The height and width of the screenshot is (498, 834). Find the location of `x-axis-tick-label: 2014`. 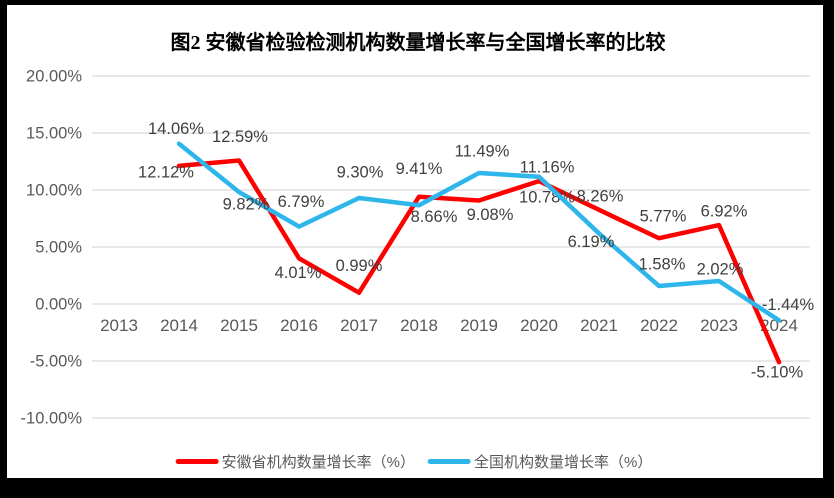

x-axis-tick-label: 2014 is located at coordinates (179, 325).